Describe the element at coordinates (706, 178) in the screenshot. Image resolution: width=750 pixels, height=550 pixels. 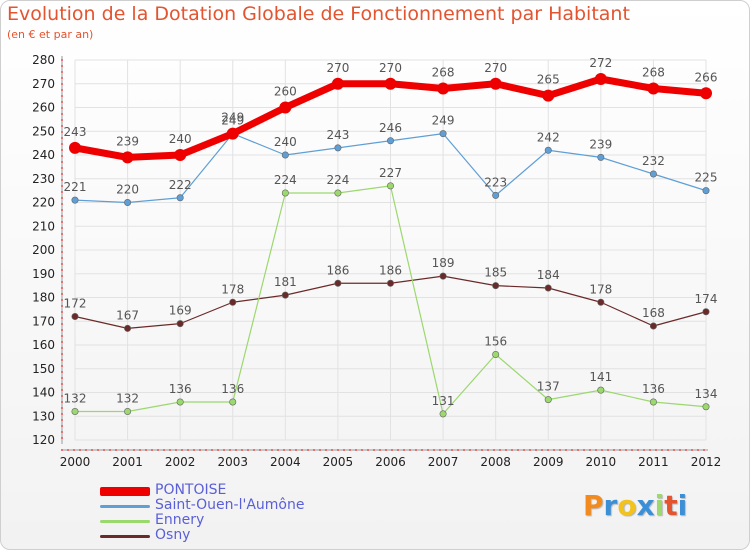
I see `data-label-saint-ouen-l-aum-ne: 225` at that location.